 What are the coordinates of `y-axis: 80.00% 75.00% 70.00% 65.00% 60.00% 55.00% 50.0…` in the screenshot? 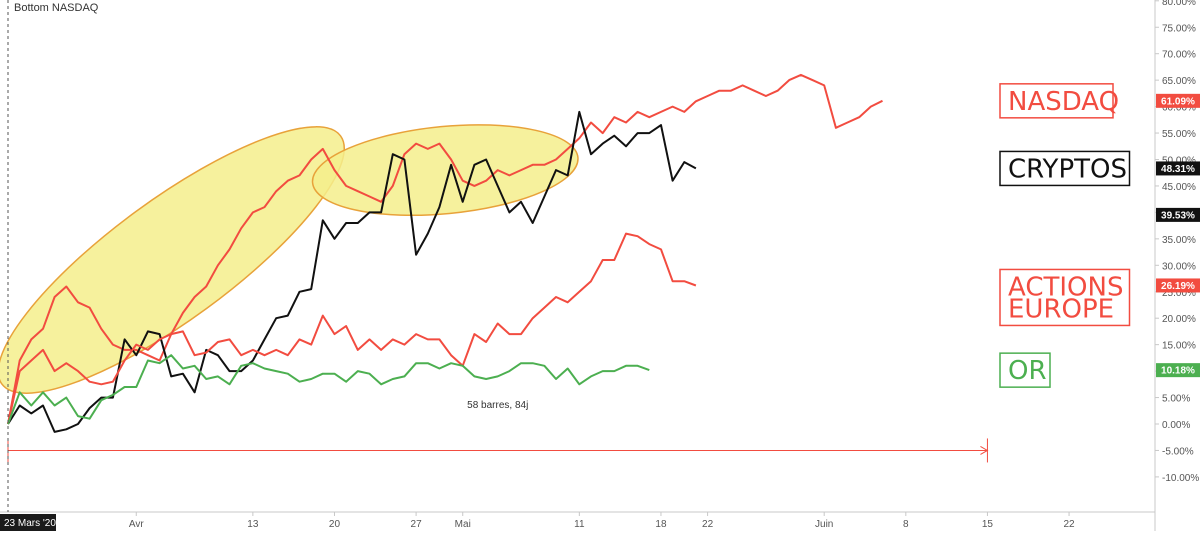 It's located at (1176, 265).